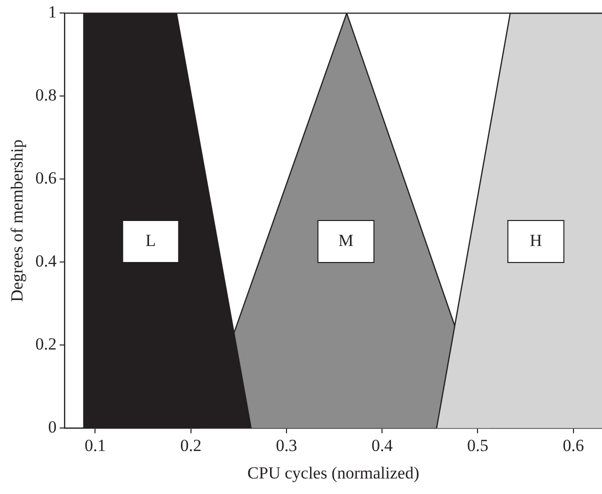 The width and height of the screenshot is (602, 494). I want to click on series-label: H, so click(536, 240).